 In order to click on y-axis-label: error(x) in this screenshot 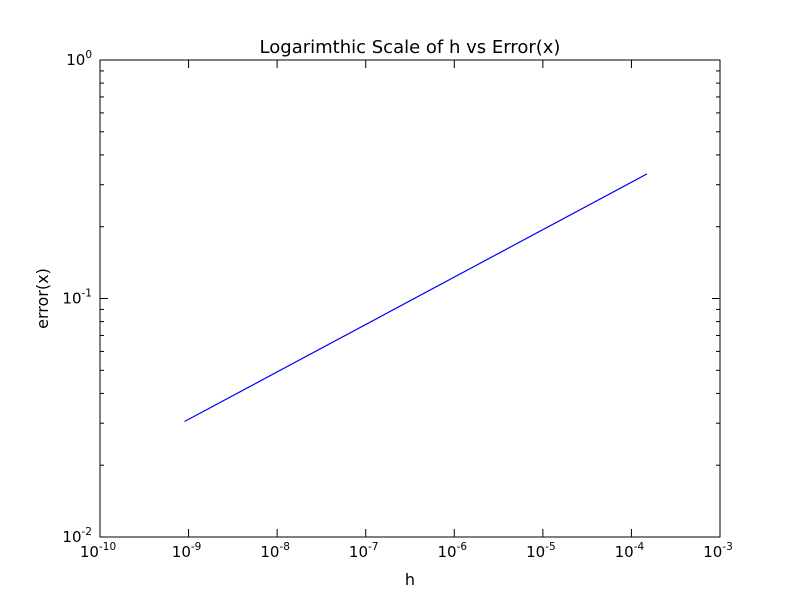, I will do `click(42, 298)`.